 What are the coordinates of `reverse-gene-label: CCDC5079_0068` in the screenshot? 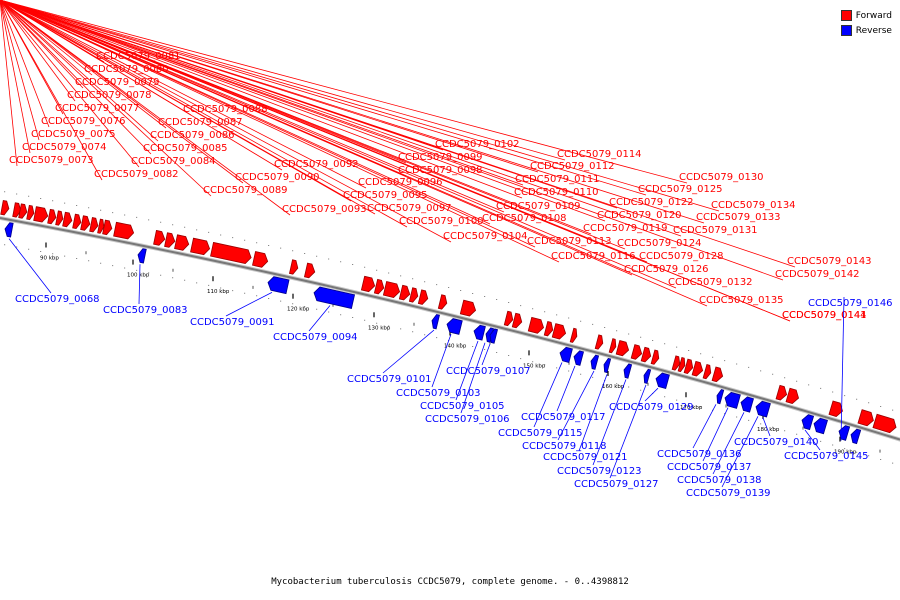 It's located at (57, 299).